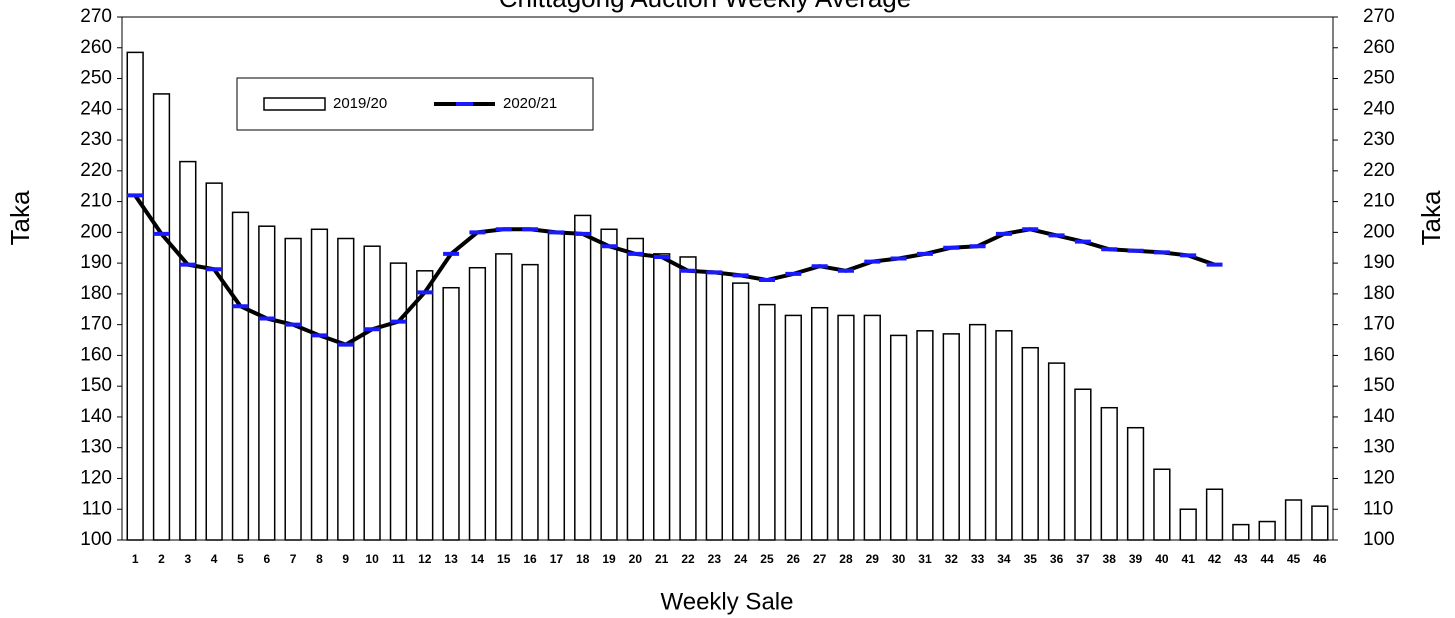 Image resolution: width=1455 pixels, height=618 pixels. Describe the element at coordinates (96, 201) in the screenshot. I see `y-tick-label: 210` at that location.